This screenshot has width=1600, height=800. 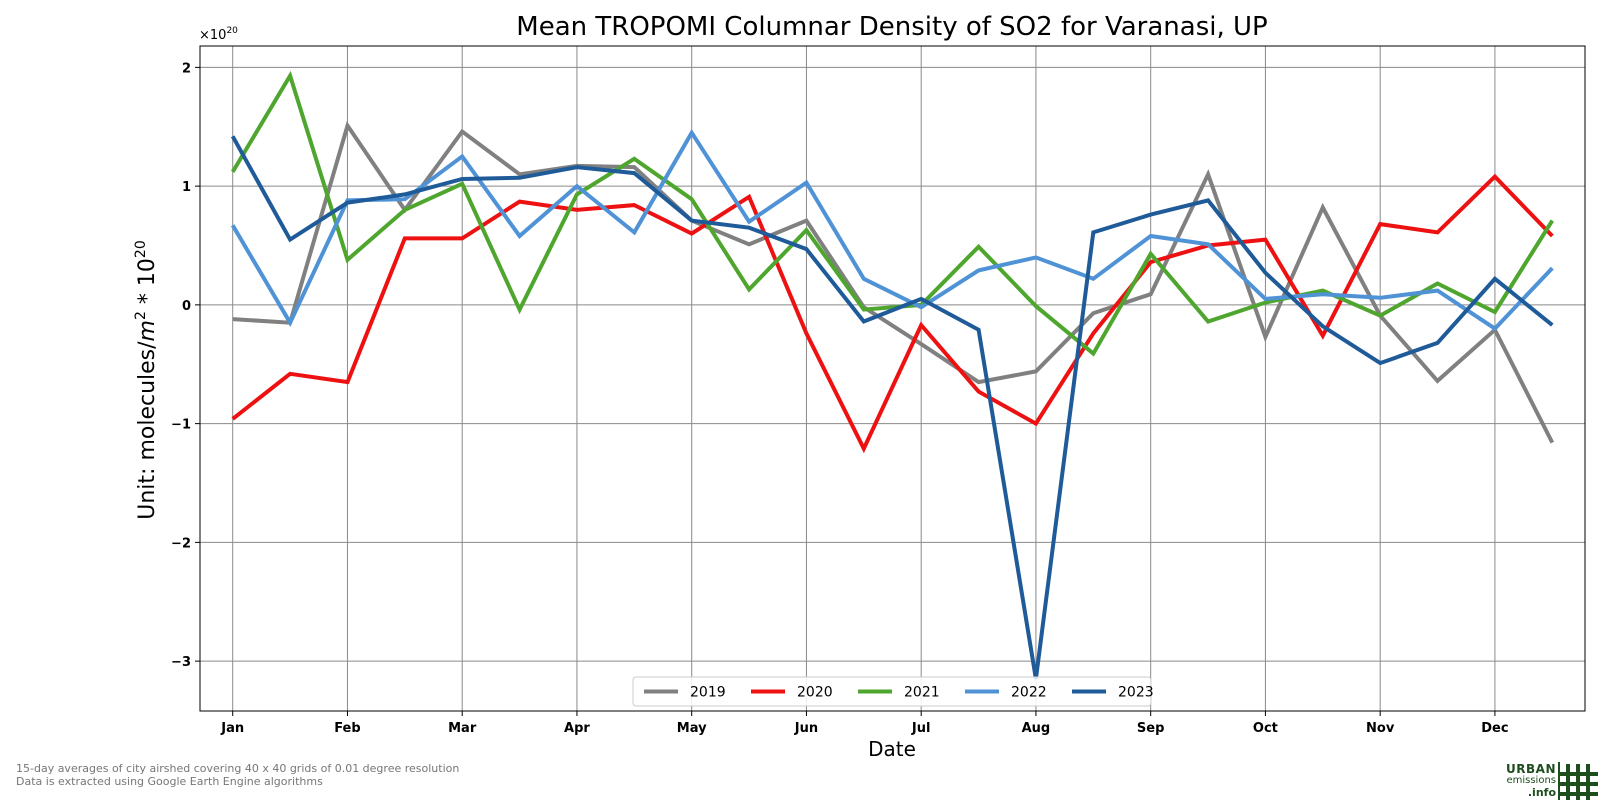 I want to click on y-axis-label-m-sup: 2, so click(x=141, y=315).